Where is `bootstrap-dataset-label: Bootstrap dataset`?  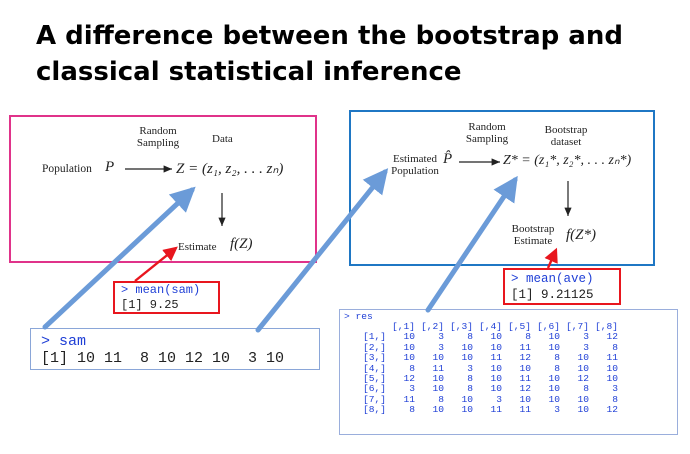 bootstrap-dataset-label: Bootstrap dataset is located at coordinates (566, 136).